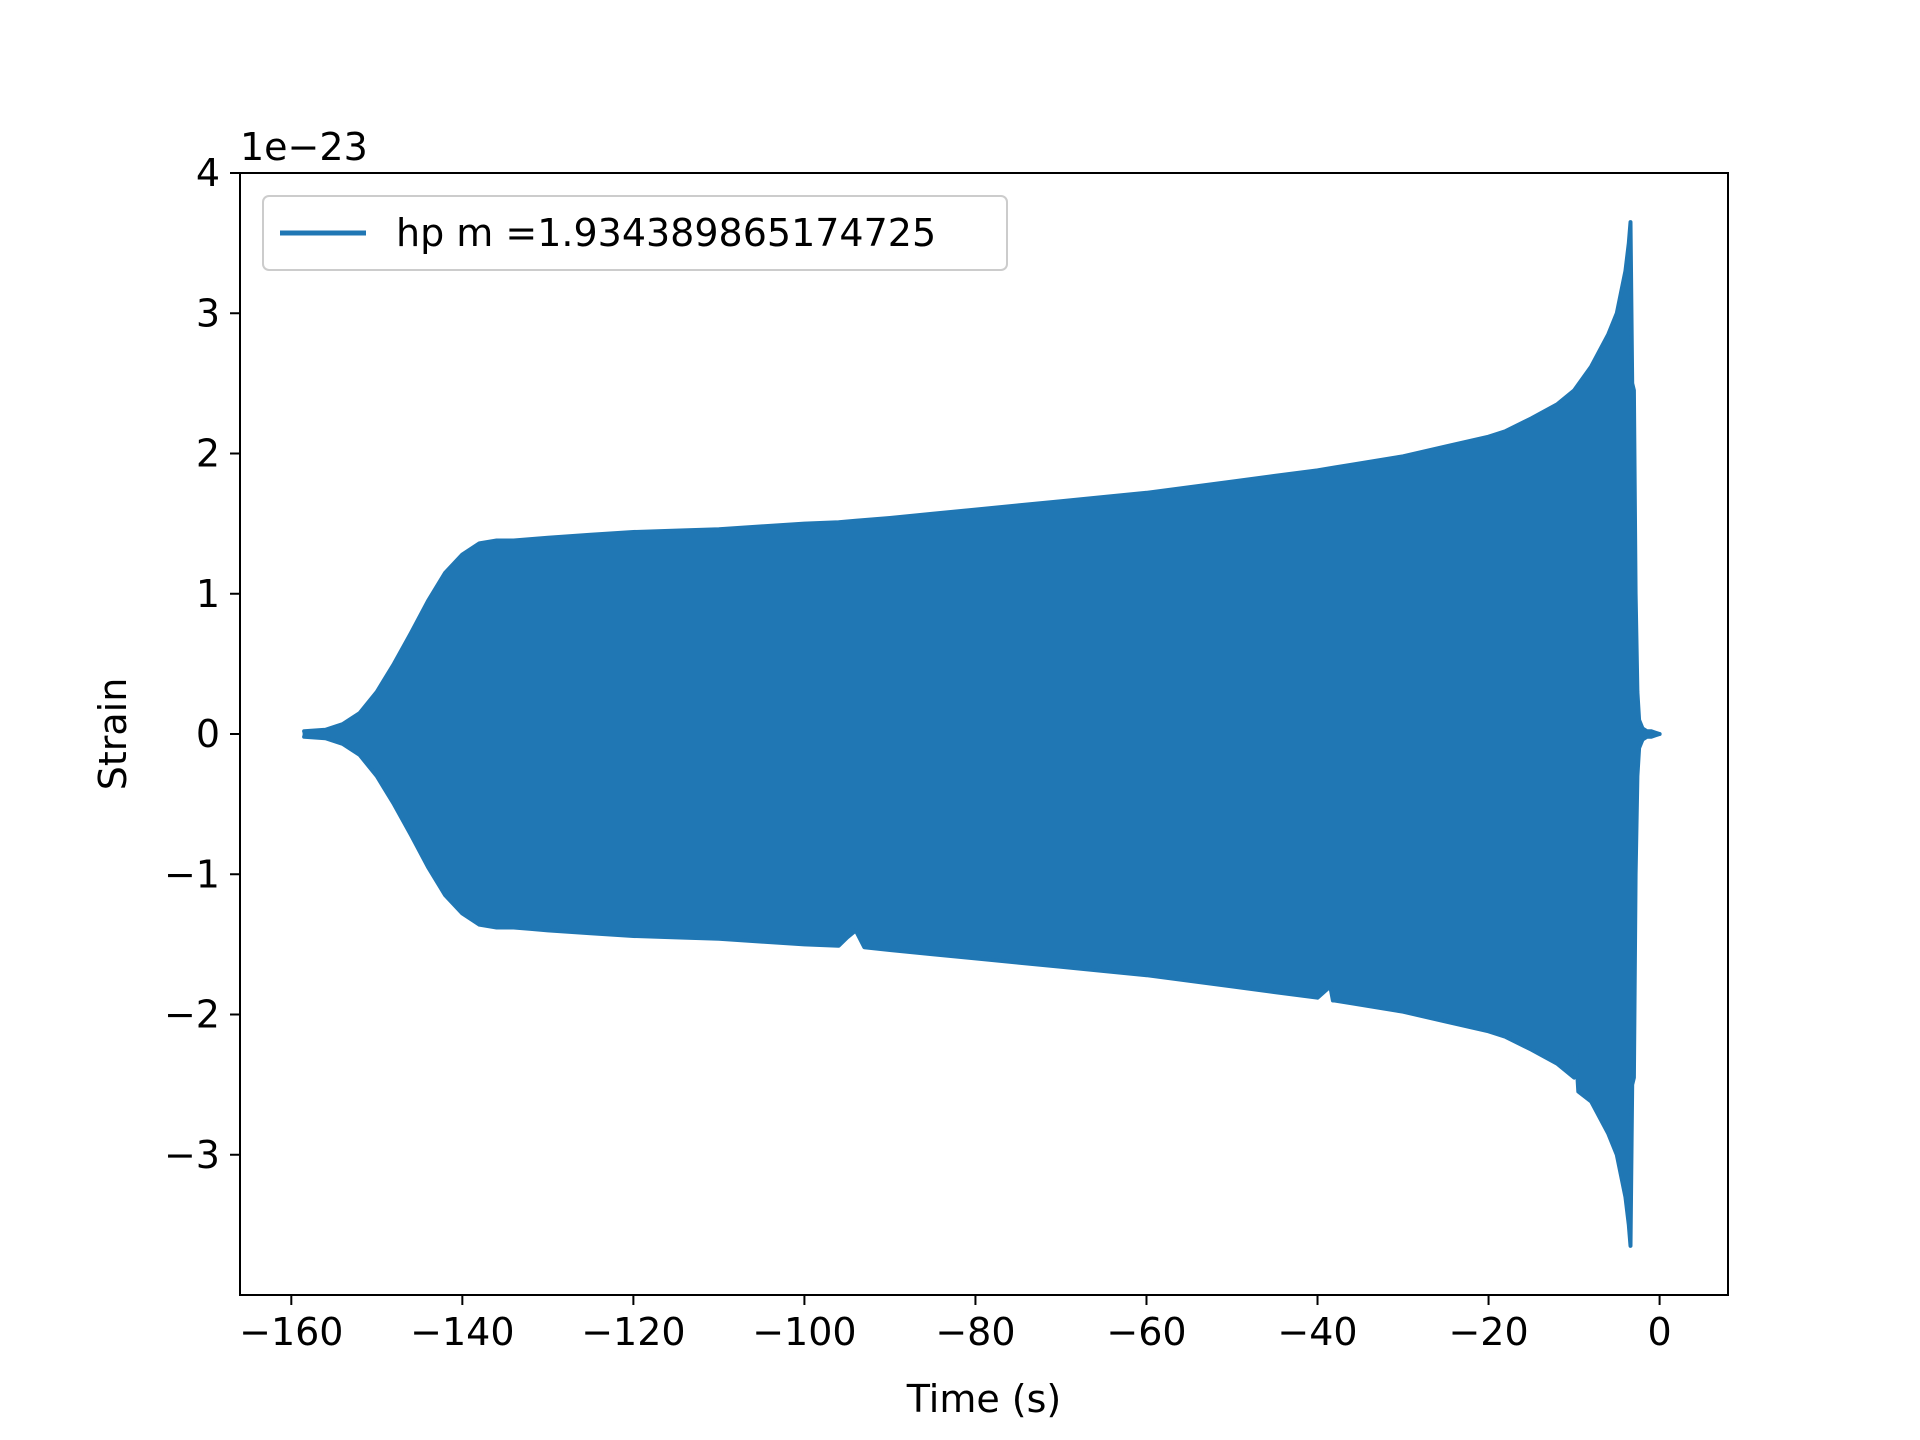  I want to click on legend: hp m =1.934389865174725, so click(635, 233).